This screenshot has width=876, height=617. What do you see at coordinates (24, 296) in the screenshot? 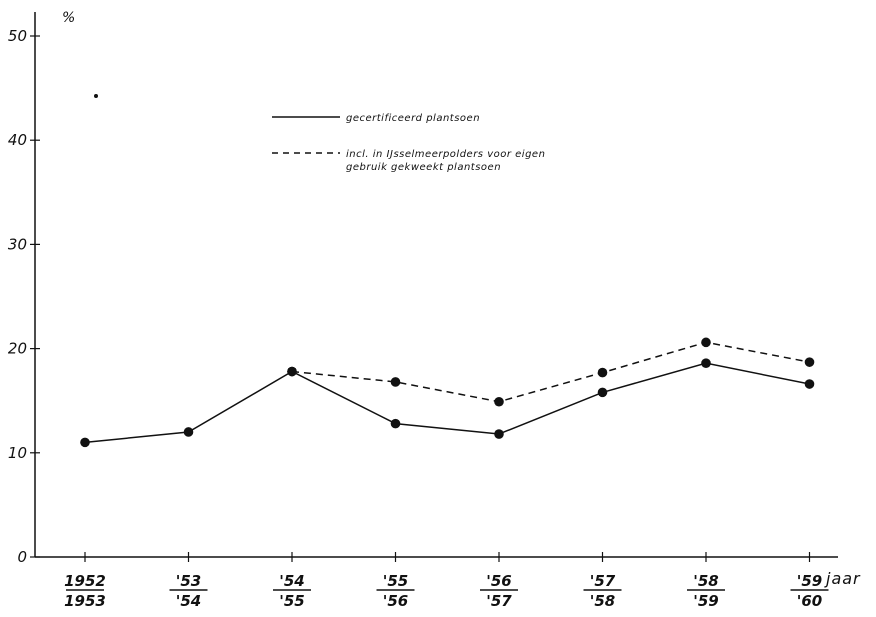
I see `y-axis-ticks: 0 10 20 30 40 50` at bounding box center [24, 296].